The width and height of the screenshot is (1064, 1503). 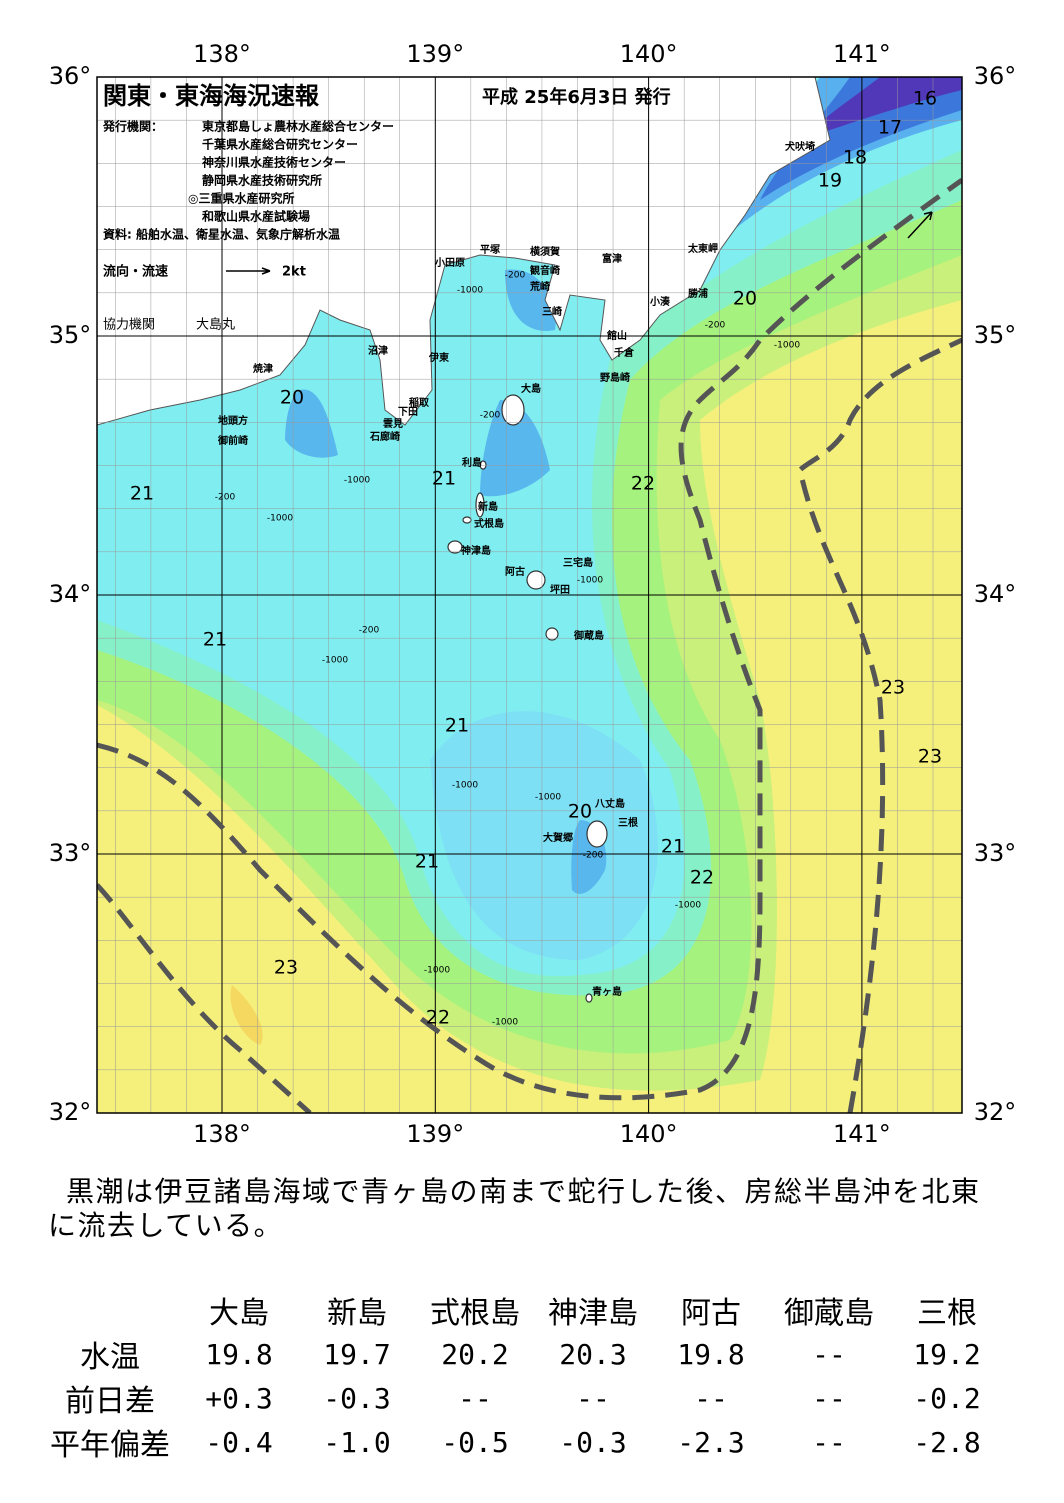 I want to click on place-name: 稲取, so click(x=419, y=402).